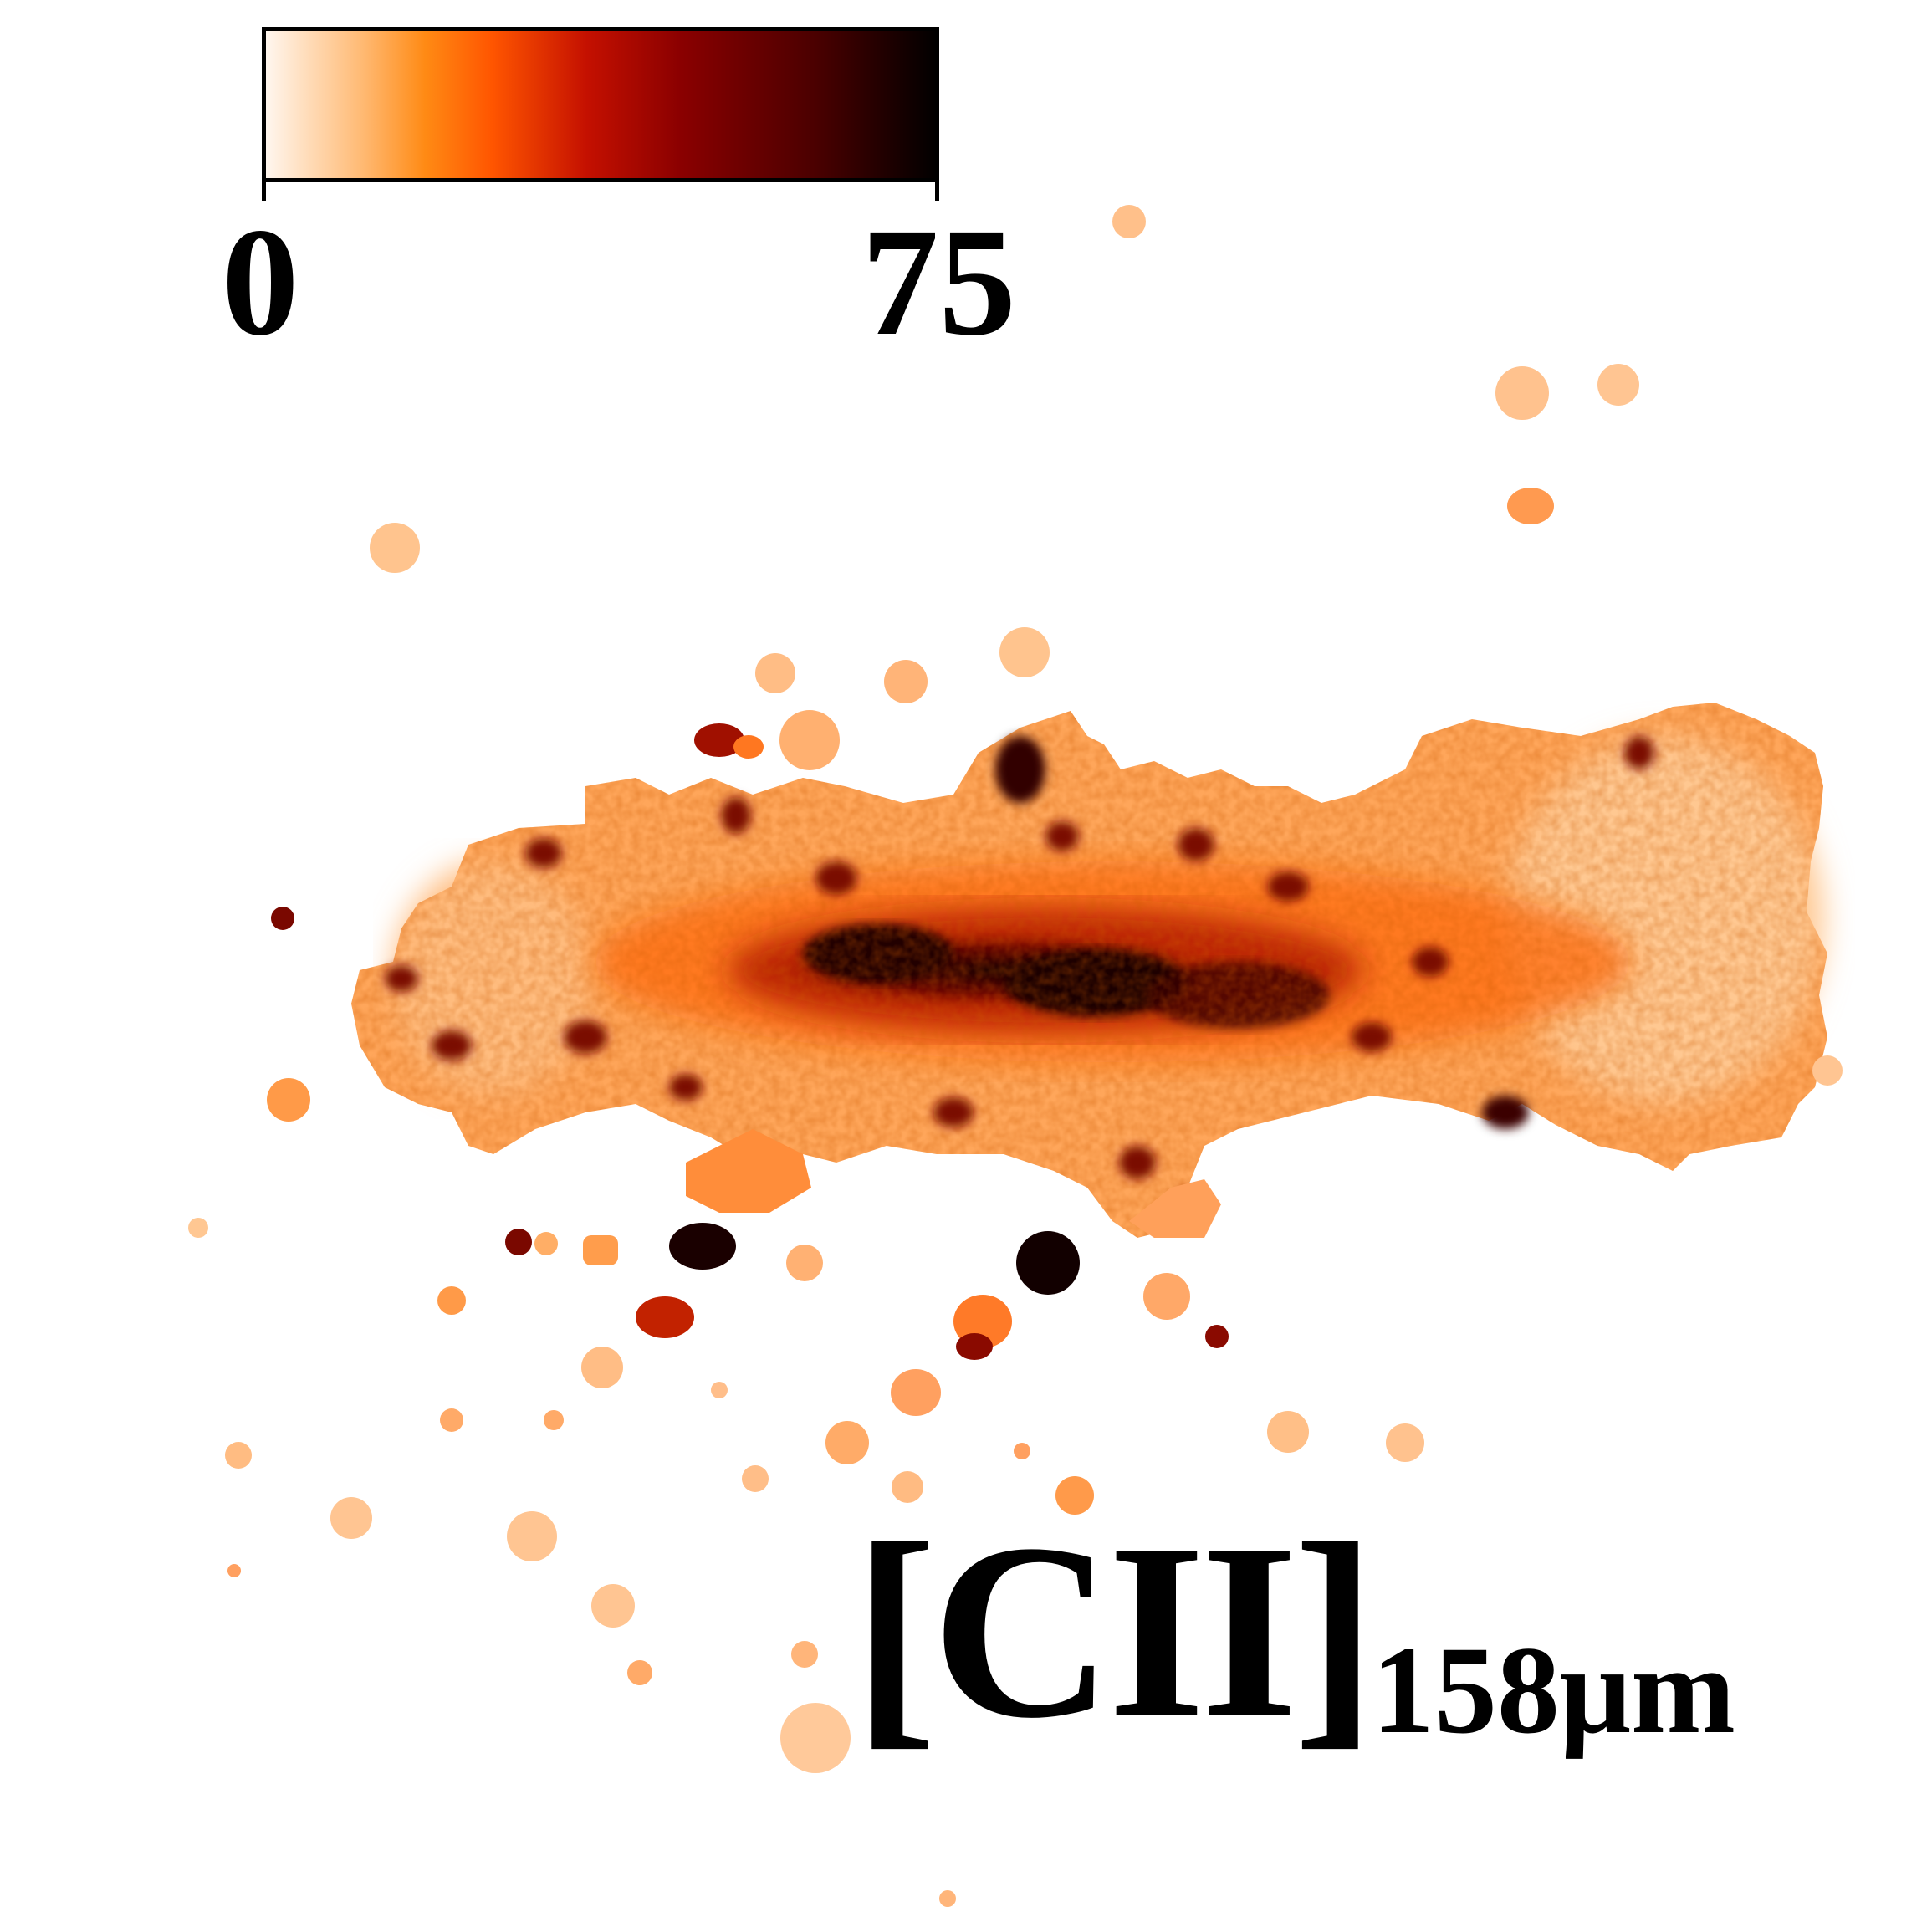 This screenshot has width=1932, height=1932. Describe the element at coordinates (260, 282) in the screenshot. I see `colorbar-min-label: 0` at that location.